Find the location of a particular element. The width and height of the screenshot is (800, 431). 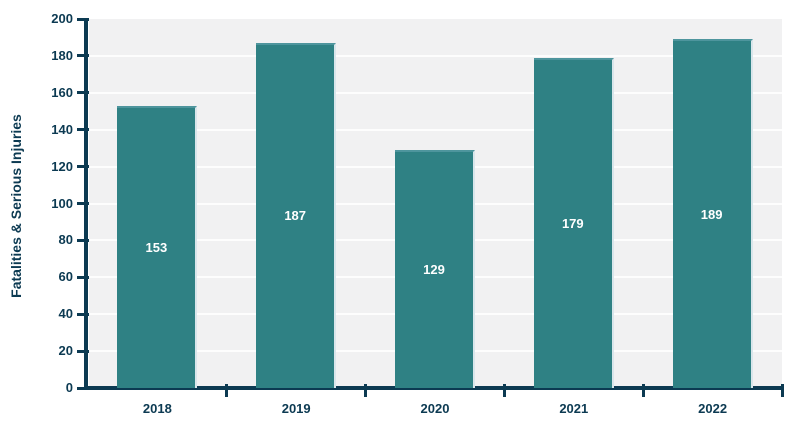

x-axis-category-label: 2018 is located at coordinates (157, 408).